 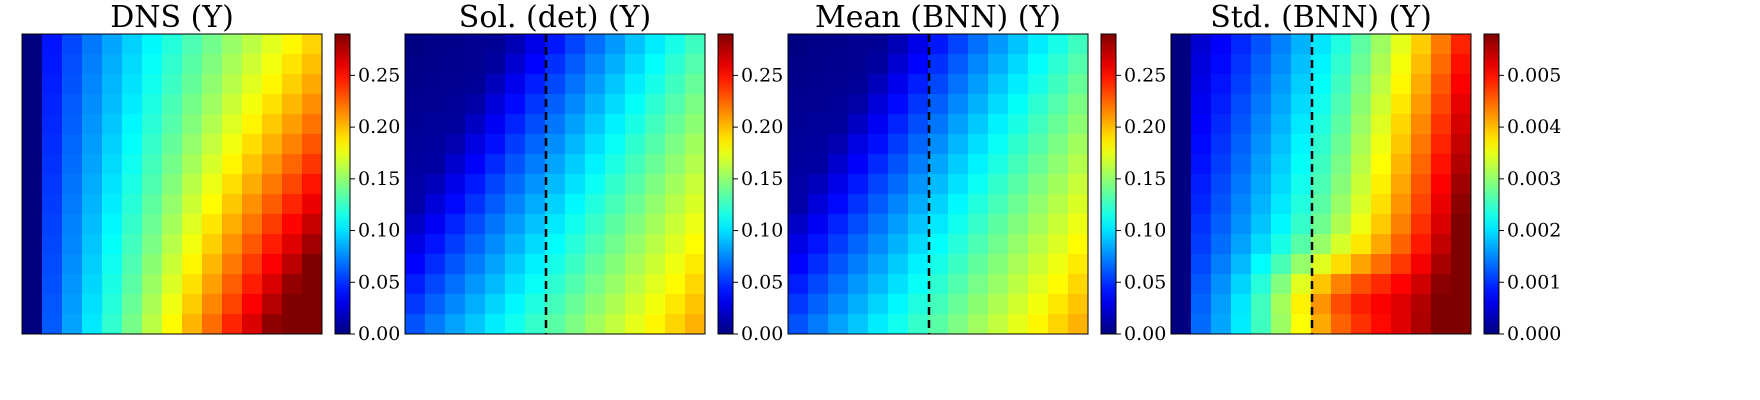 I want to click on heatmap-frame, so click(x=555, y=184).